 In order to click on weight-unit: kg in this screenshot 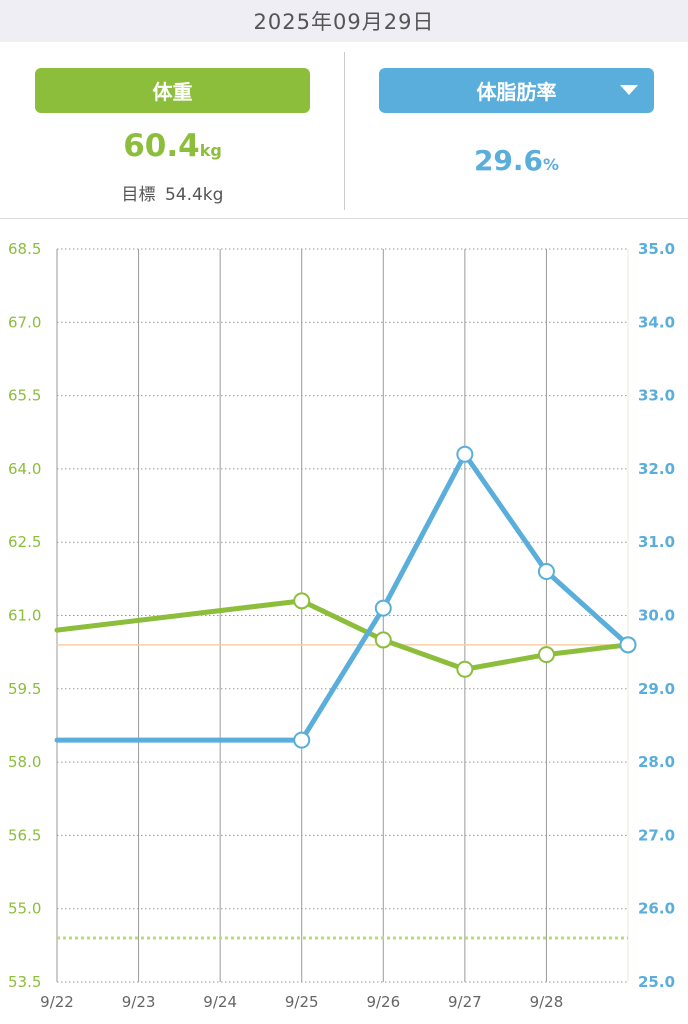, I will do `click(210, 150)`.